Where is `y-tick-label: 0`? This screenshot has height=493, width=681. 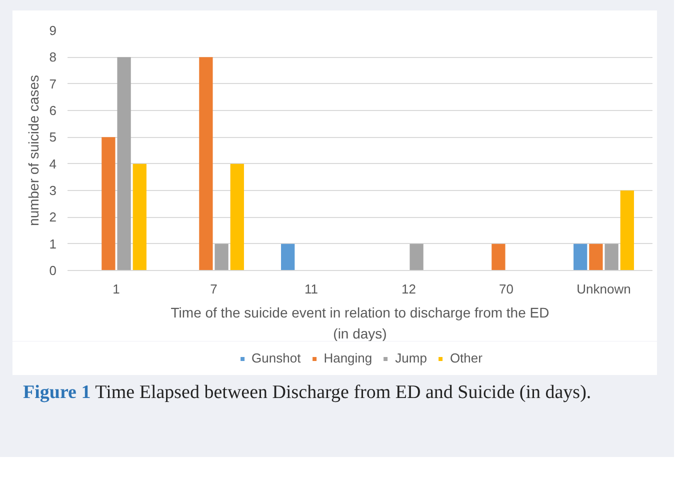
y-tick-label: 0 is located at coordinates (53, 270).